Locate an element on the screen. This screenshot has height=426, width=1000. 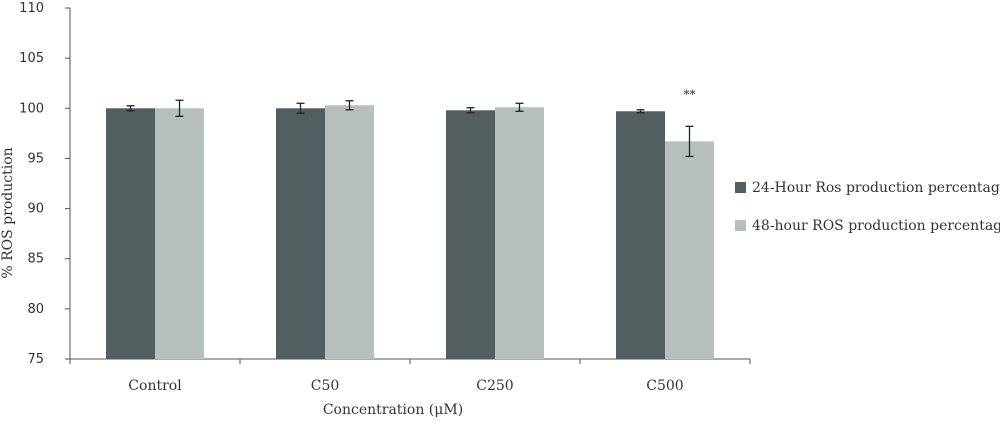
x-axis-title: Concentration (μM) is located at coordinates (393, 410).